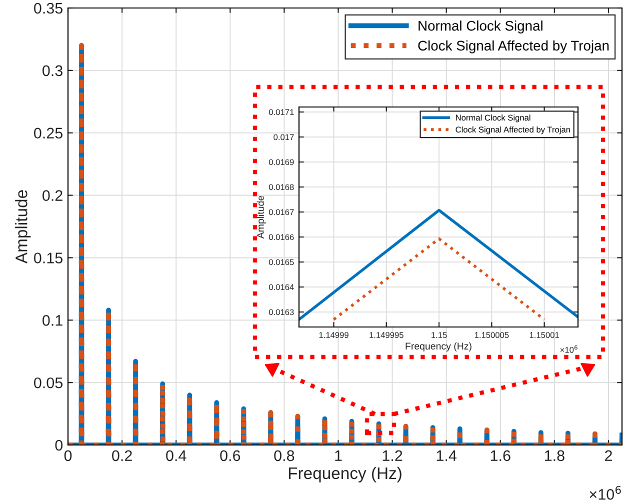 Image resolution: width=626 pixels, height=504 pixels. I want to click on x-tick-label: 1, so click(338, 455).